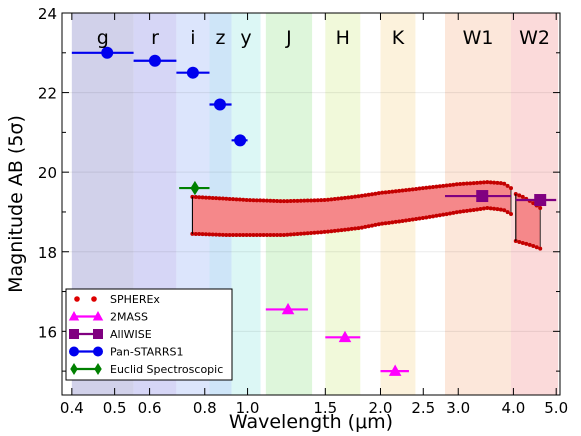 The image size is (581, 436). What do you see at coordinates (146, 352) in the screenshot?
I see `legend-label: Pan-STARRS1` at bounding box center [146, 352].